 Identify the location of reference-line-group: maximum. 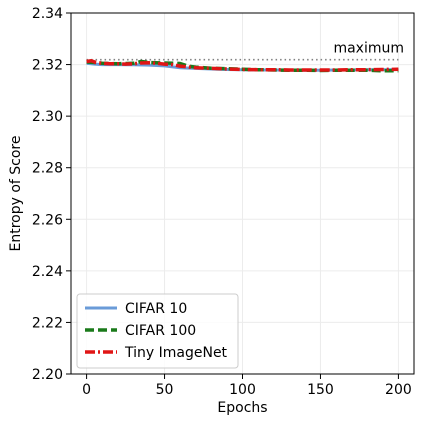
(245, 51).